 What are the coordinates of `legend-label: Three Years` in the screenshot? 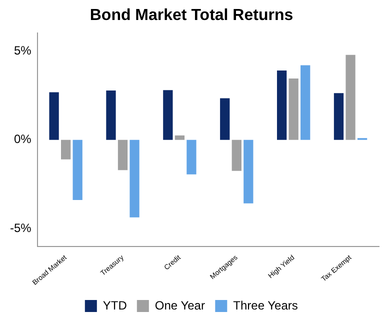 It's located at (265, 305).